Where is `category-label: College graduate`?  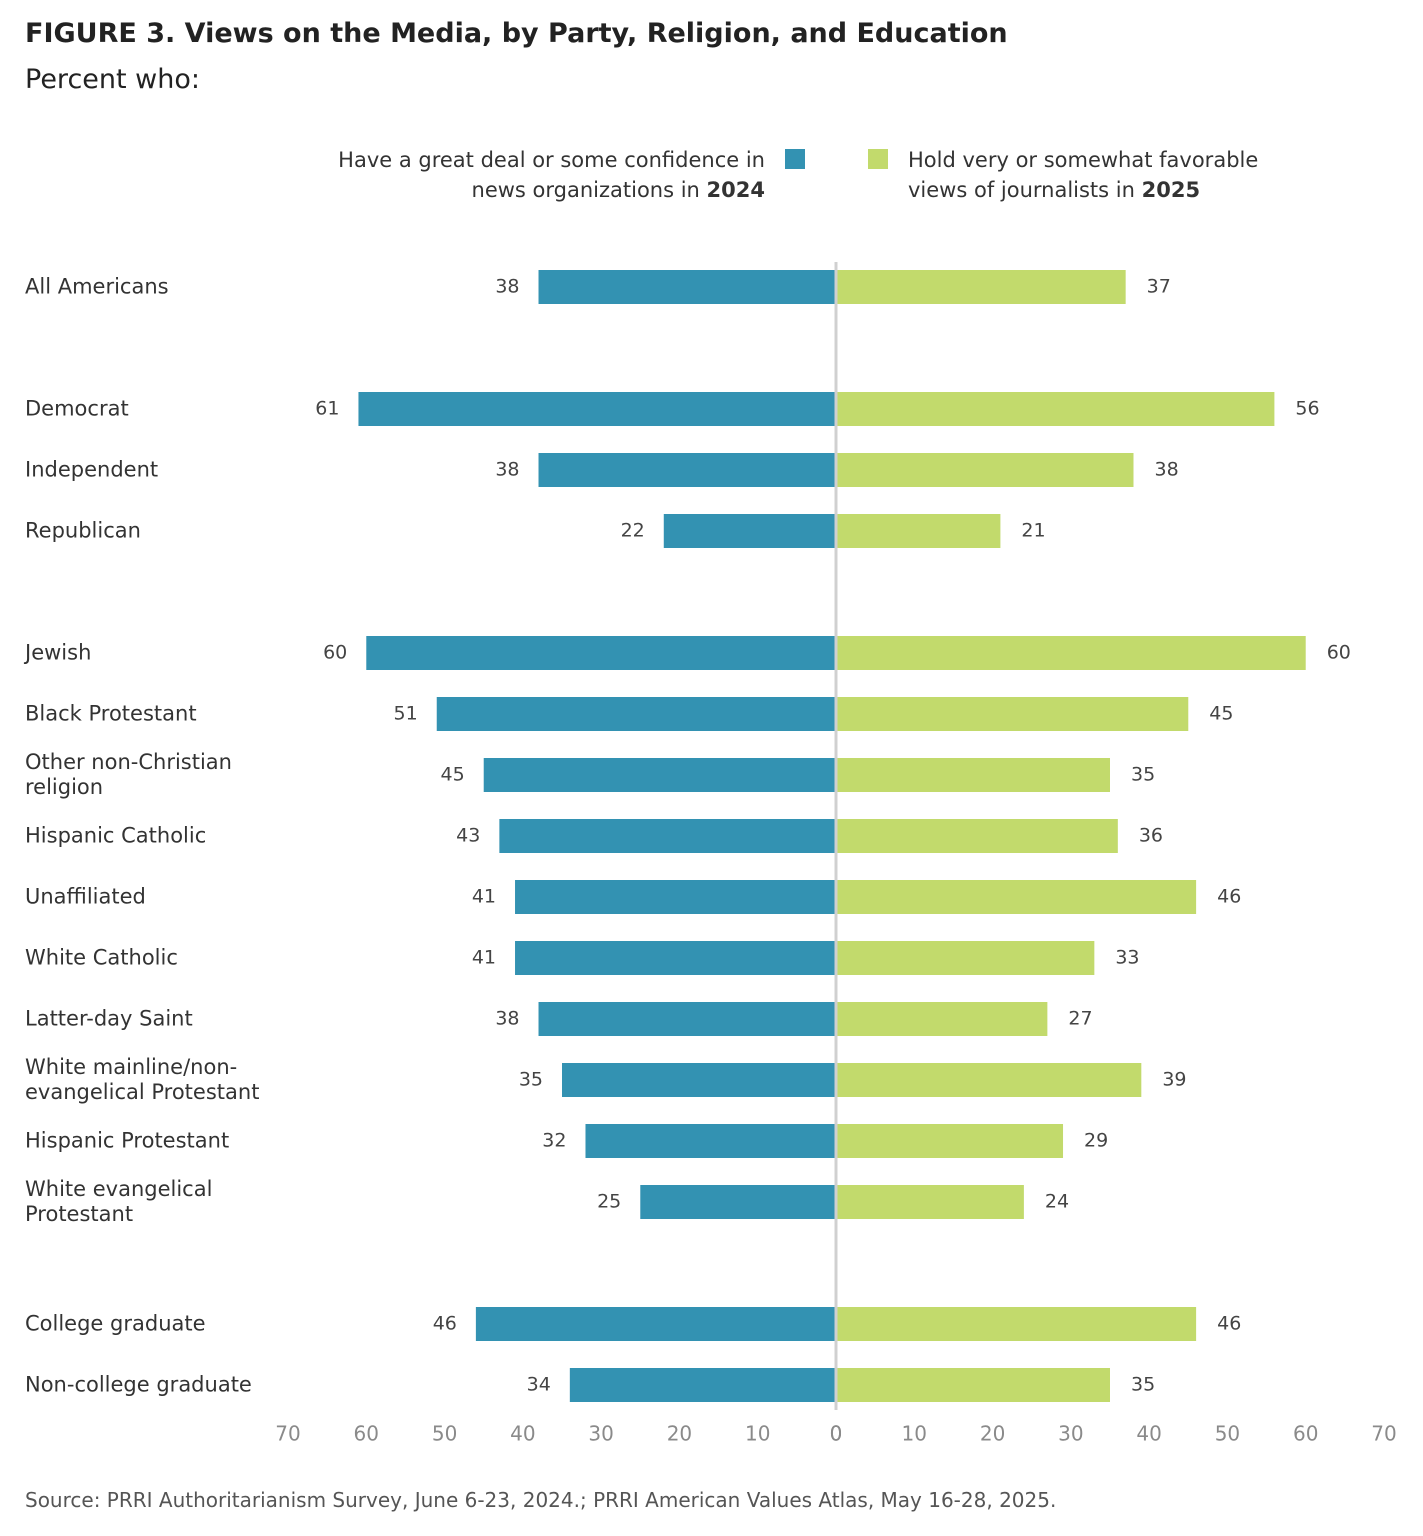 category-label: College graduate is located at coordinates (115, 1323).